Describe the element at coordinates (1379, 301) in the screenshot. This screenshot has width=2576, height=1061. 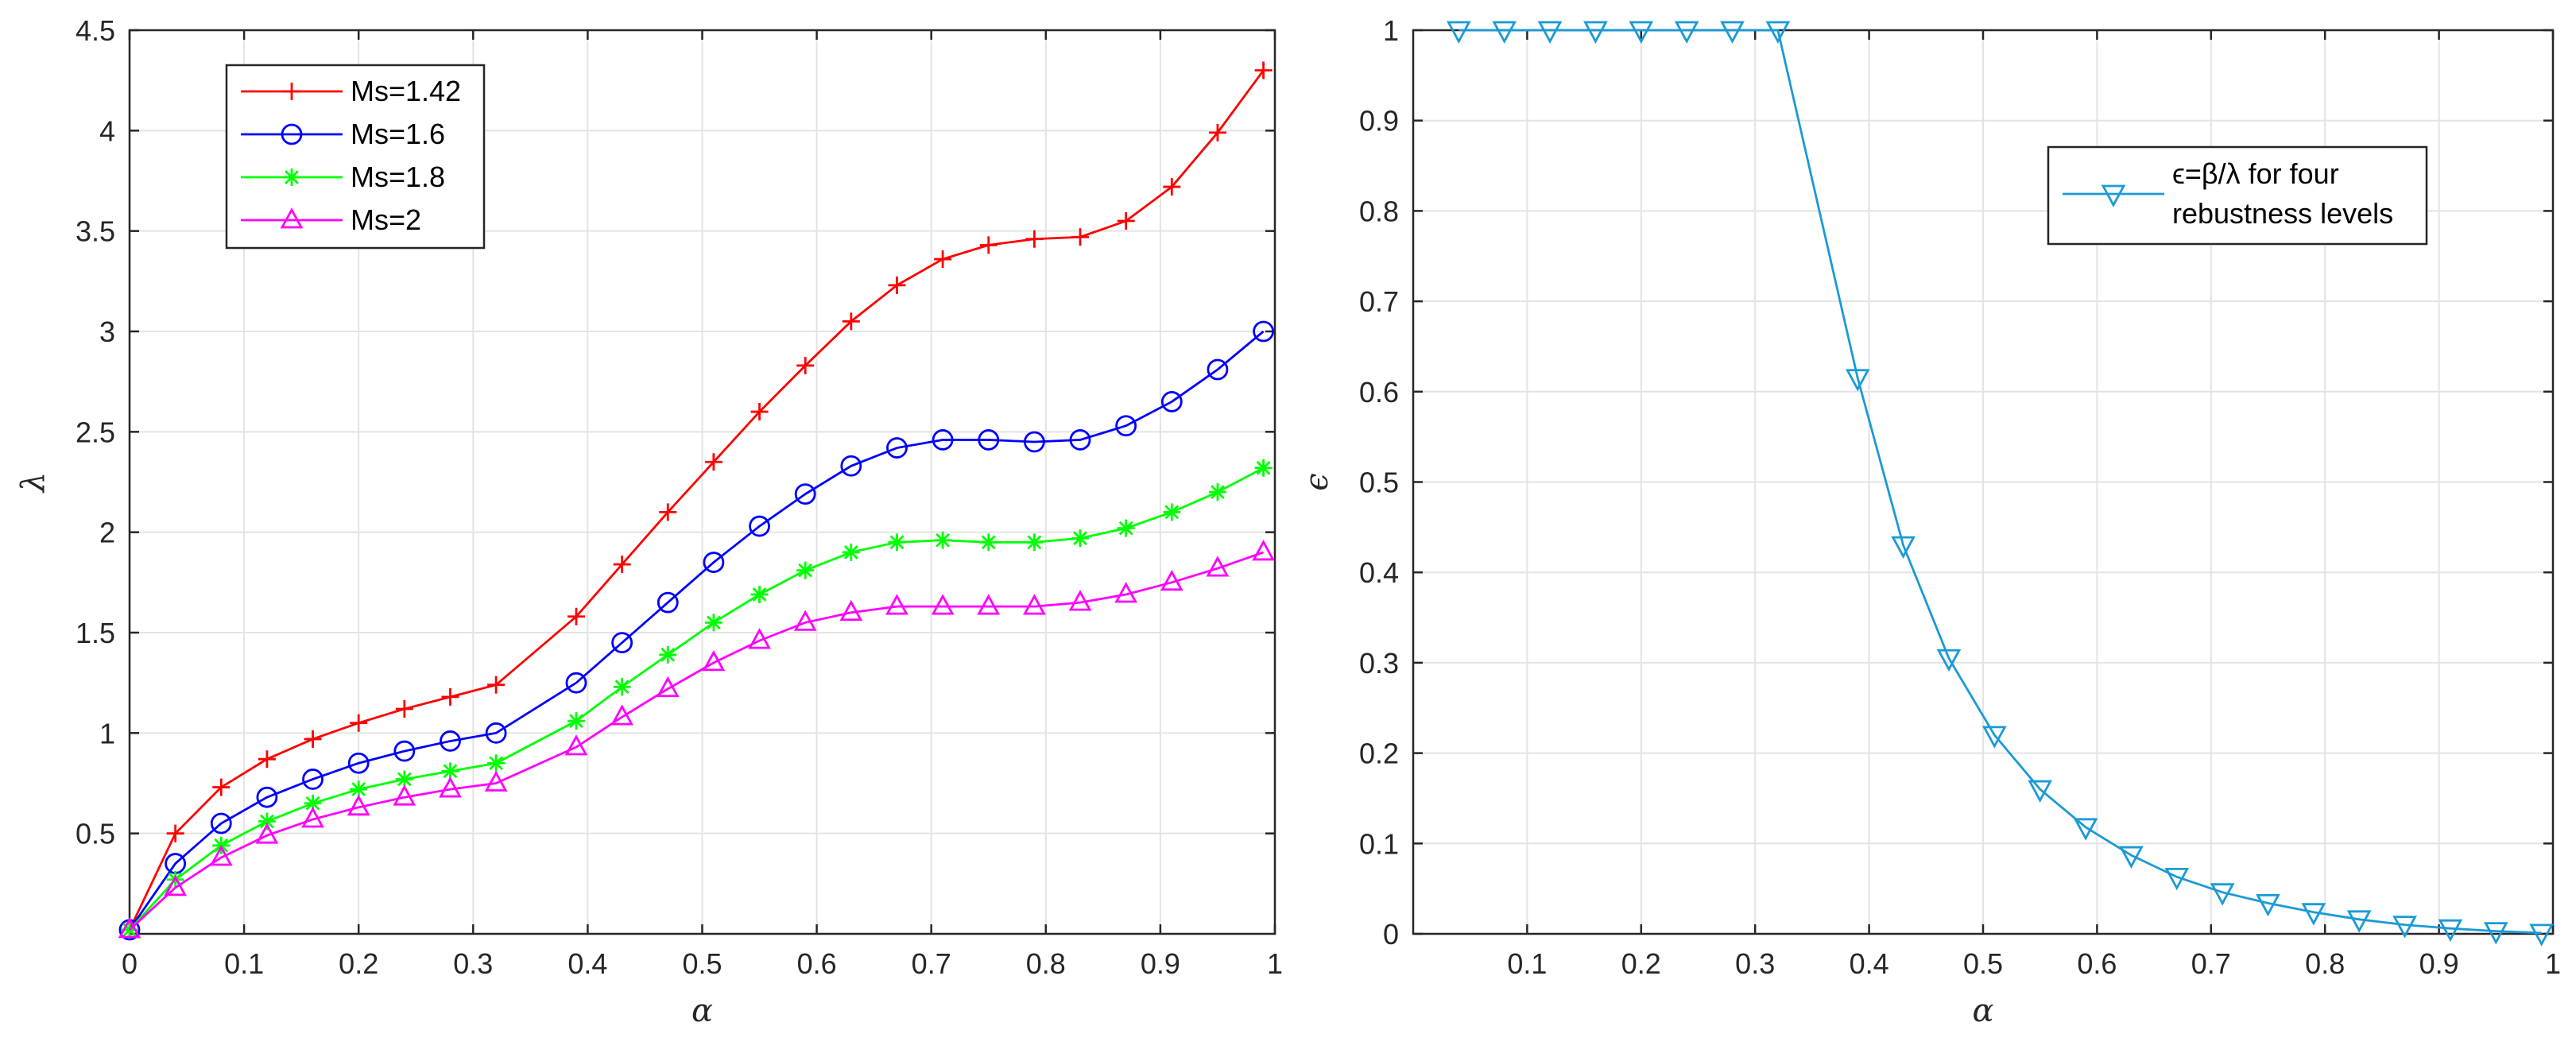
I see `y-tick-label: 0.7` at that location.